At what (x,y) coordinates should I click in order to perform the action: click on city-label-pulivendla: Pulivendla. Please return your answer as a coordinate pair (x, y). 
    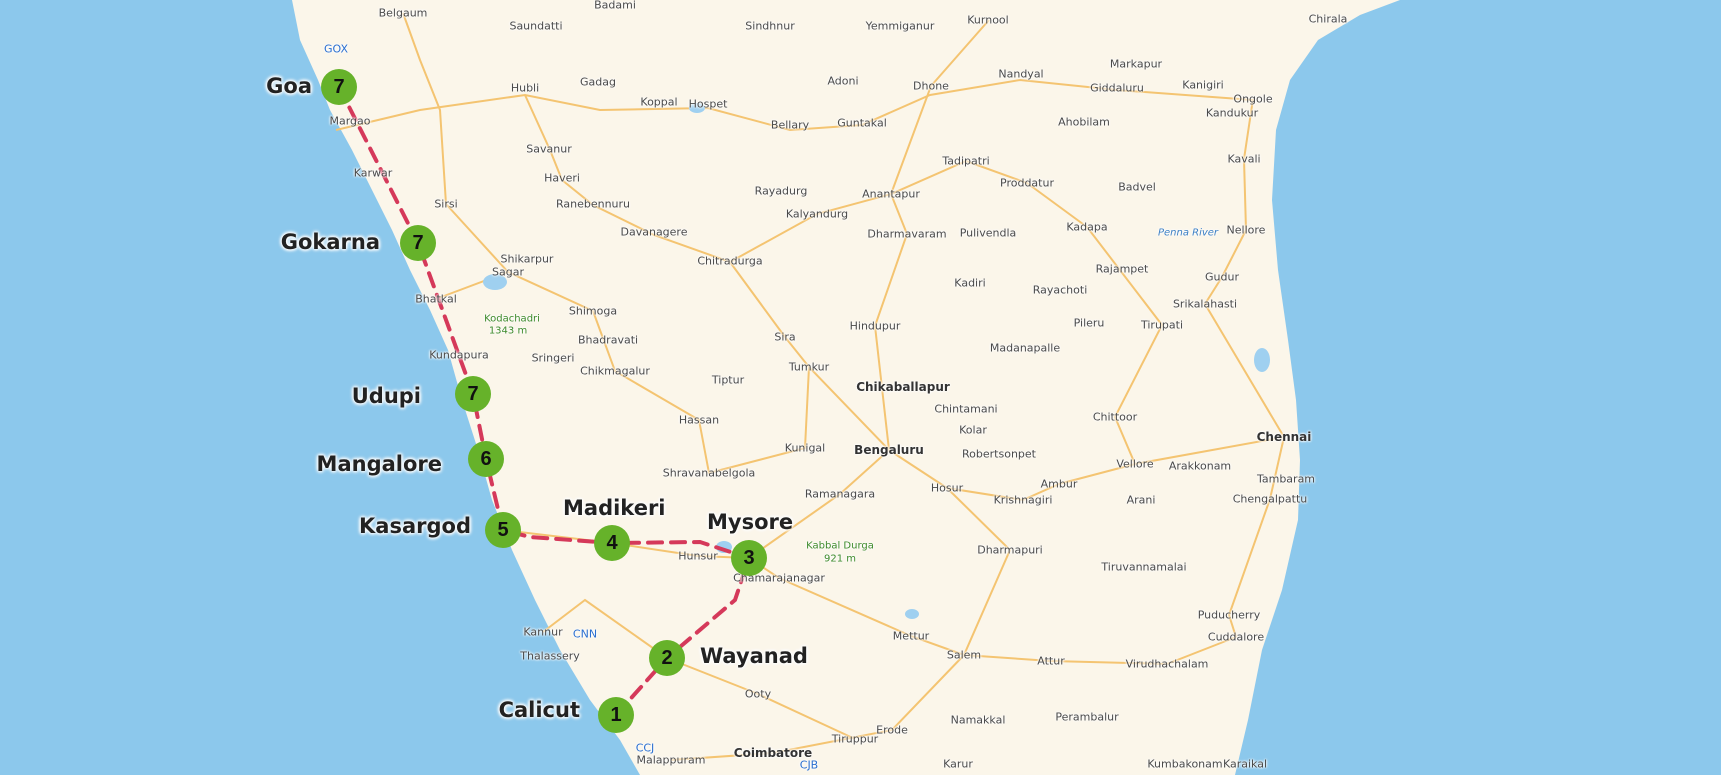
    Looking at the image, I should click on (988, 233).